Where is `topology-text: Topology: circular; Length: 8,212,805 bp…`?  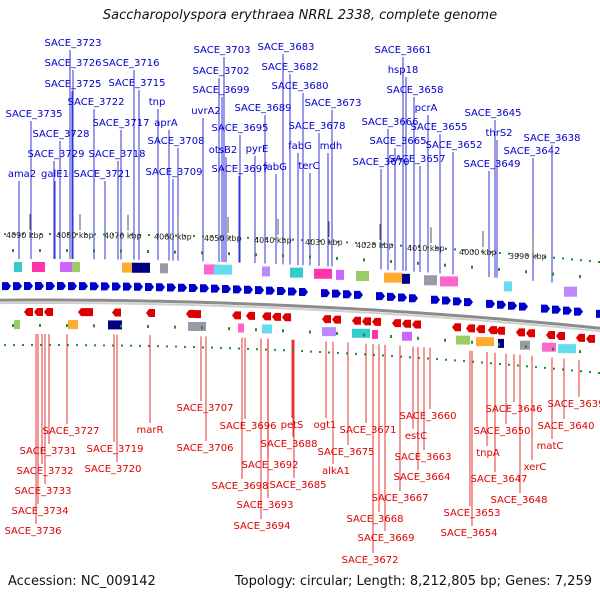
topology-text: Topology: circular; Length: 8,212,805 bp… is located at coordinates (413, 581).